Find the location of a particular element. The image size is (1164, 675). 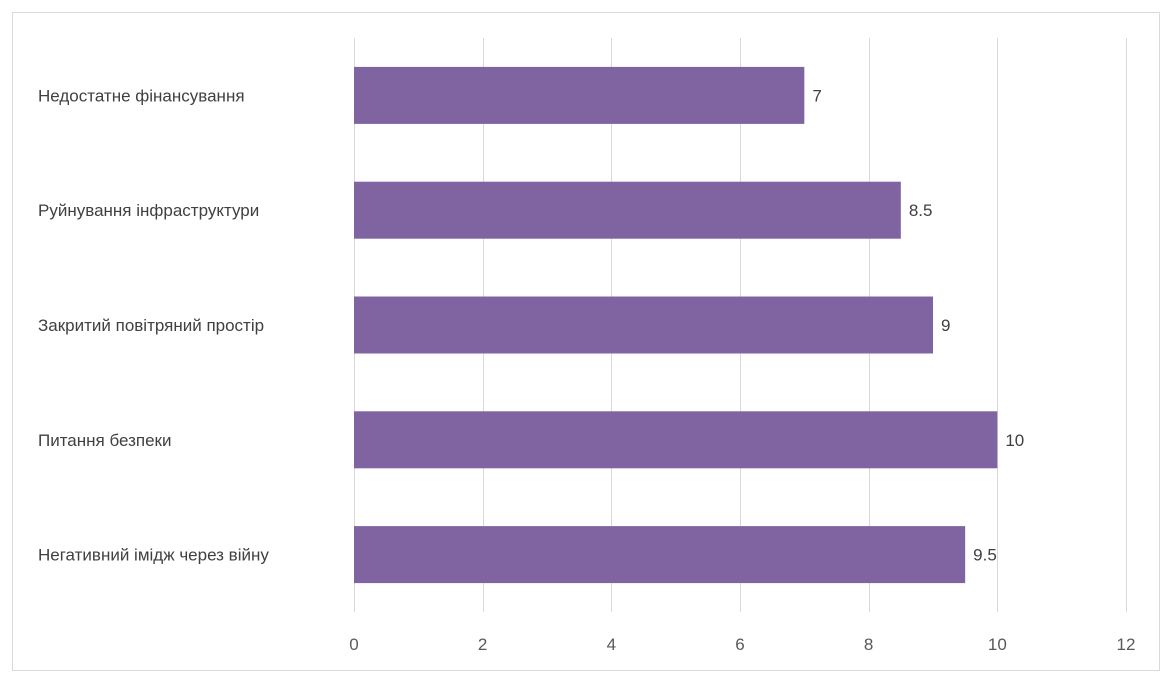

x-tick-label: 6 is located at coordinates (739, 644).